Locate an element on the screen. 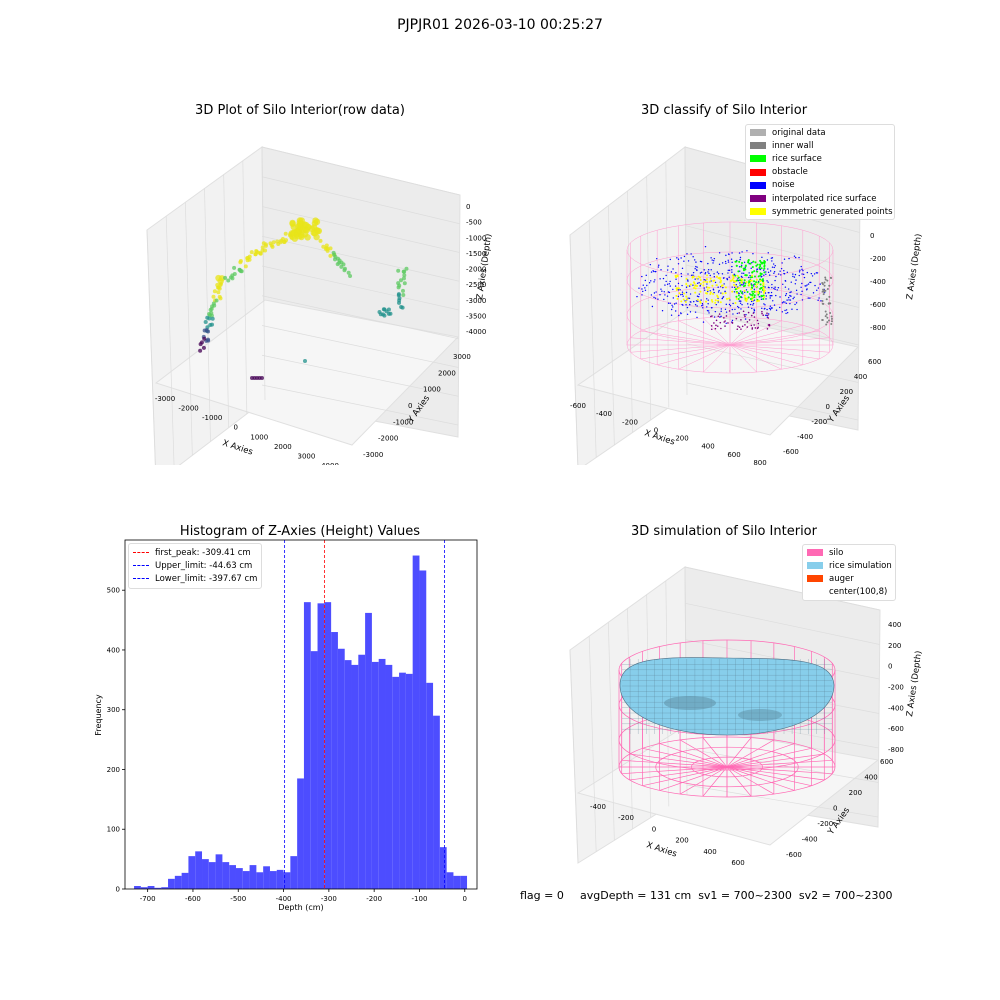  classify-legend-label: original data is located at coordinates (799, 132).